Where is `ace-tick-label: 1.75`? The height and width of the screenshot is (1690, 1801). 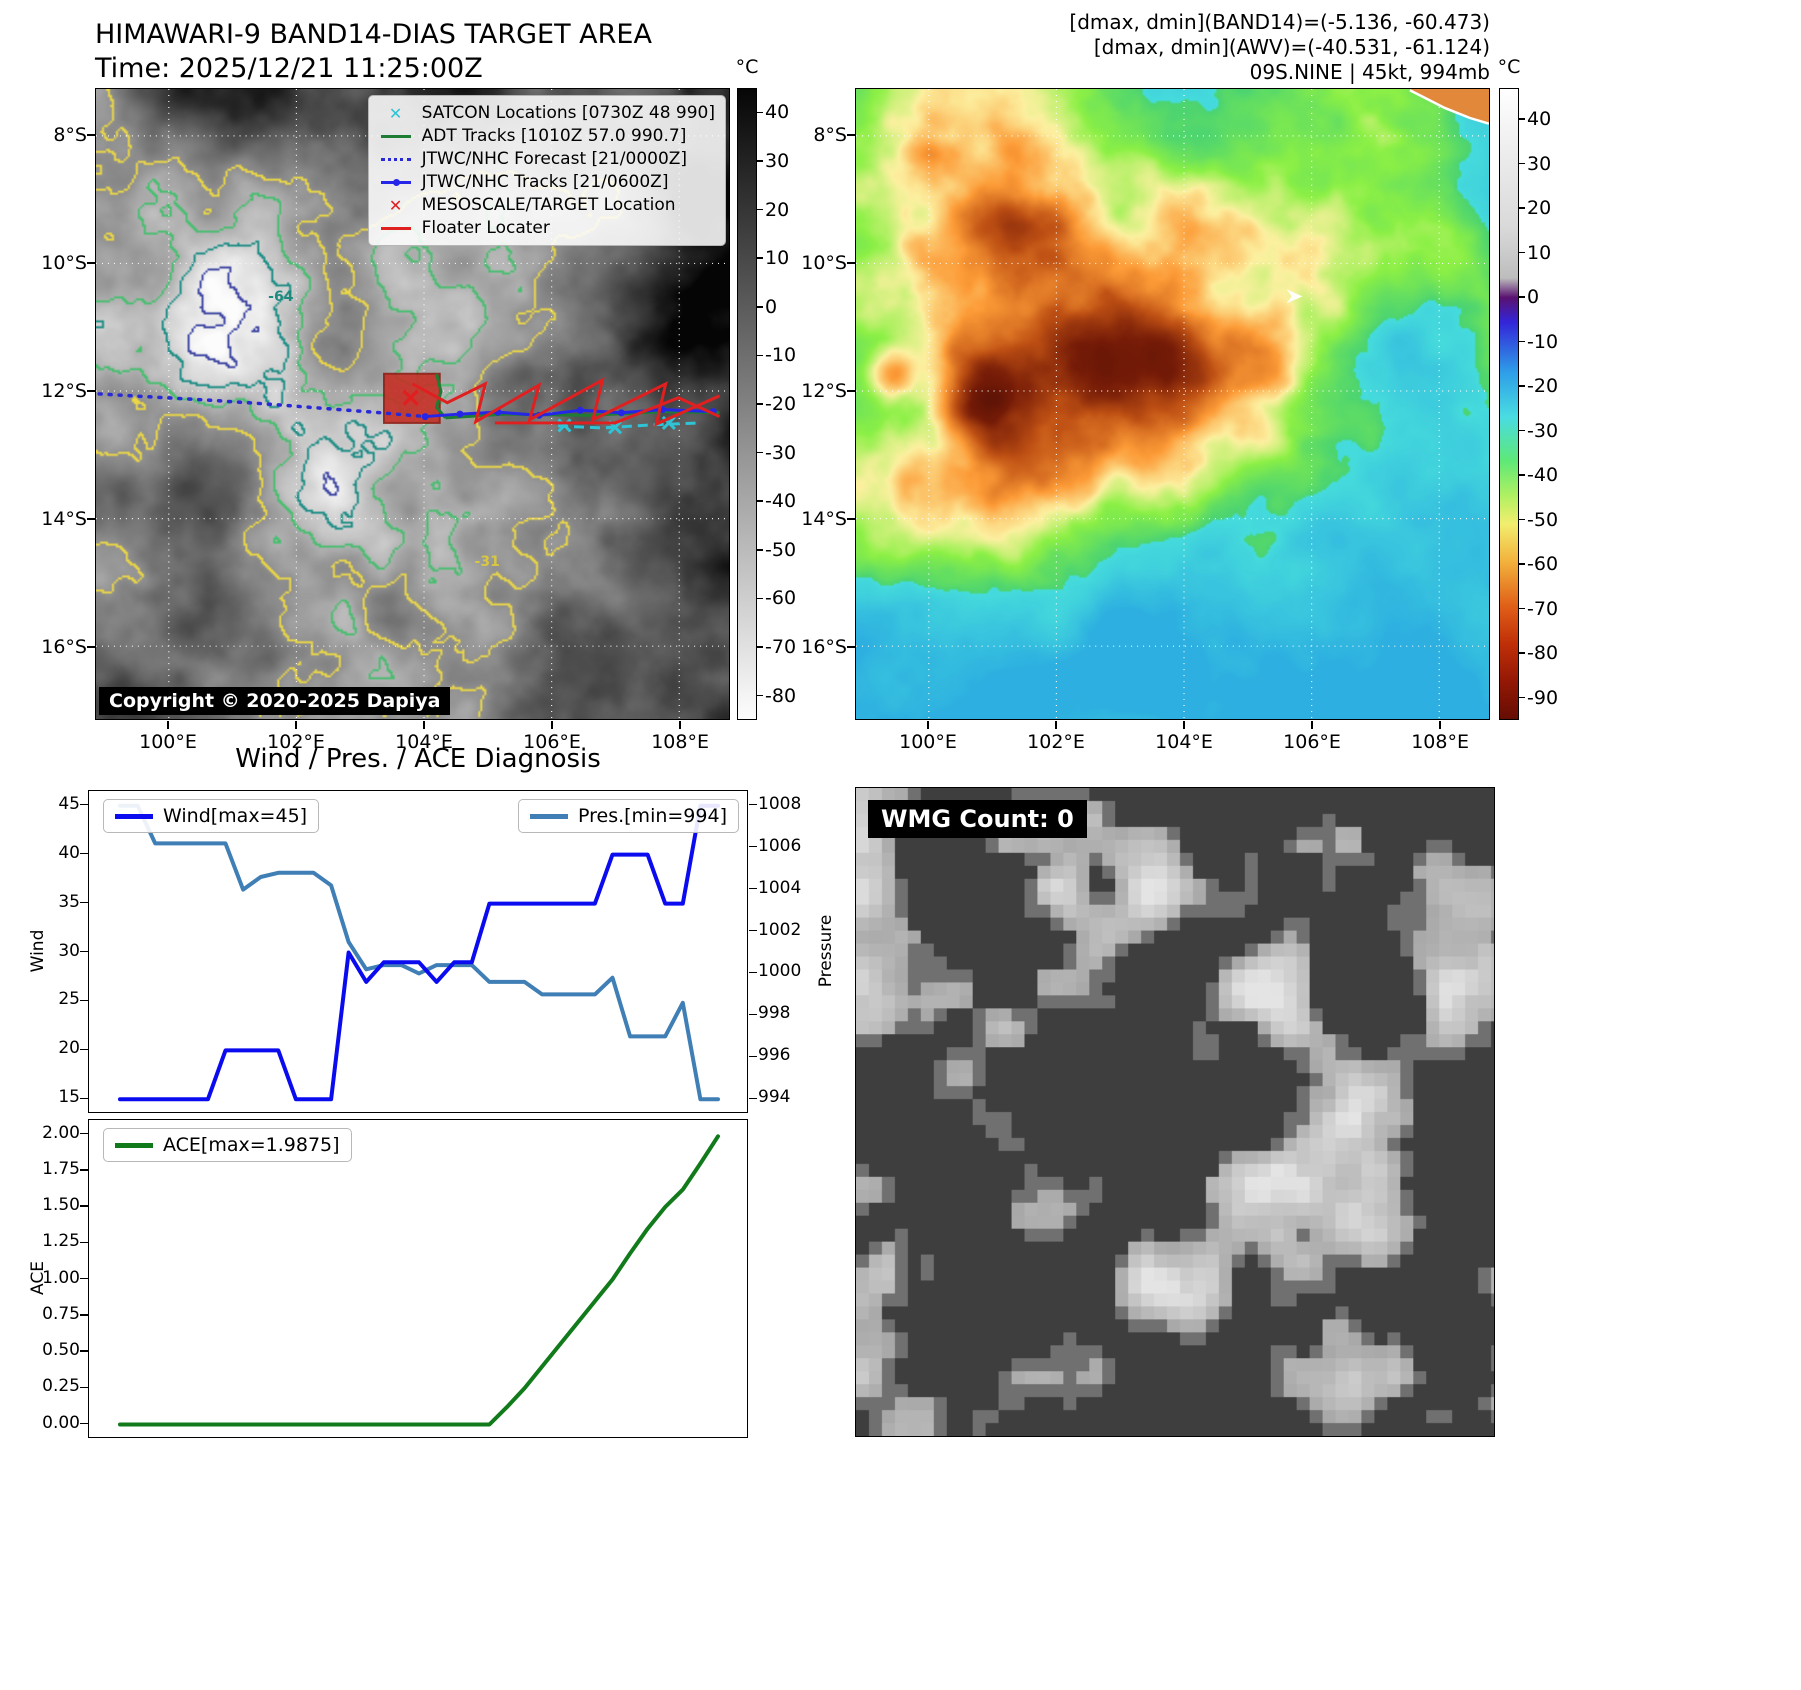
ace-tick-label: 1.75 is located at coordinates (61, 1168).